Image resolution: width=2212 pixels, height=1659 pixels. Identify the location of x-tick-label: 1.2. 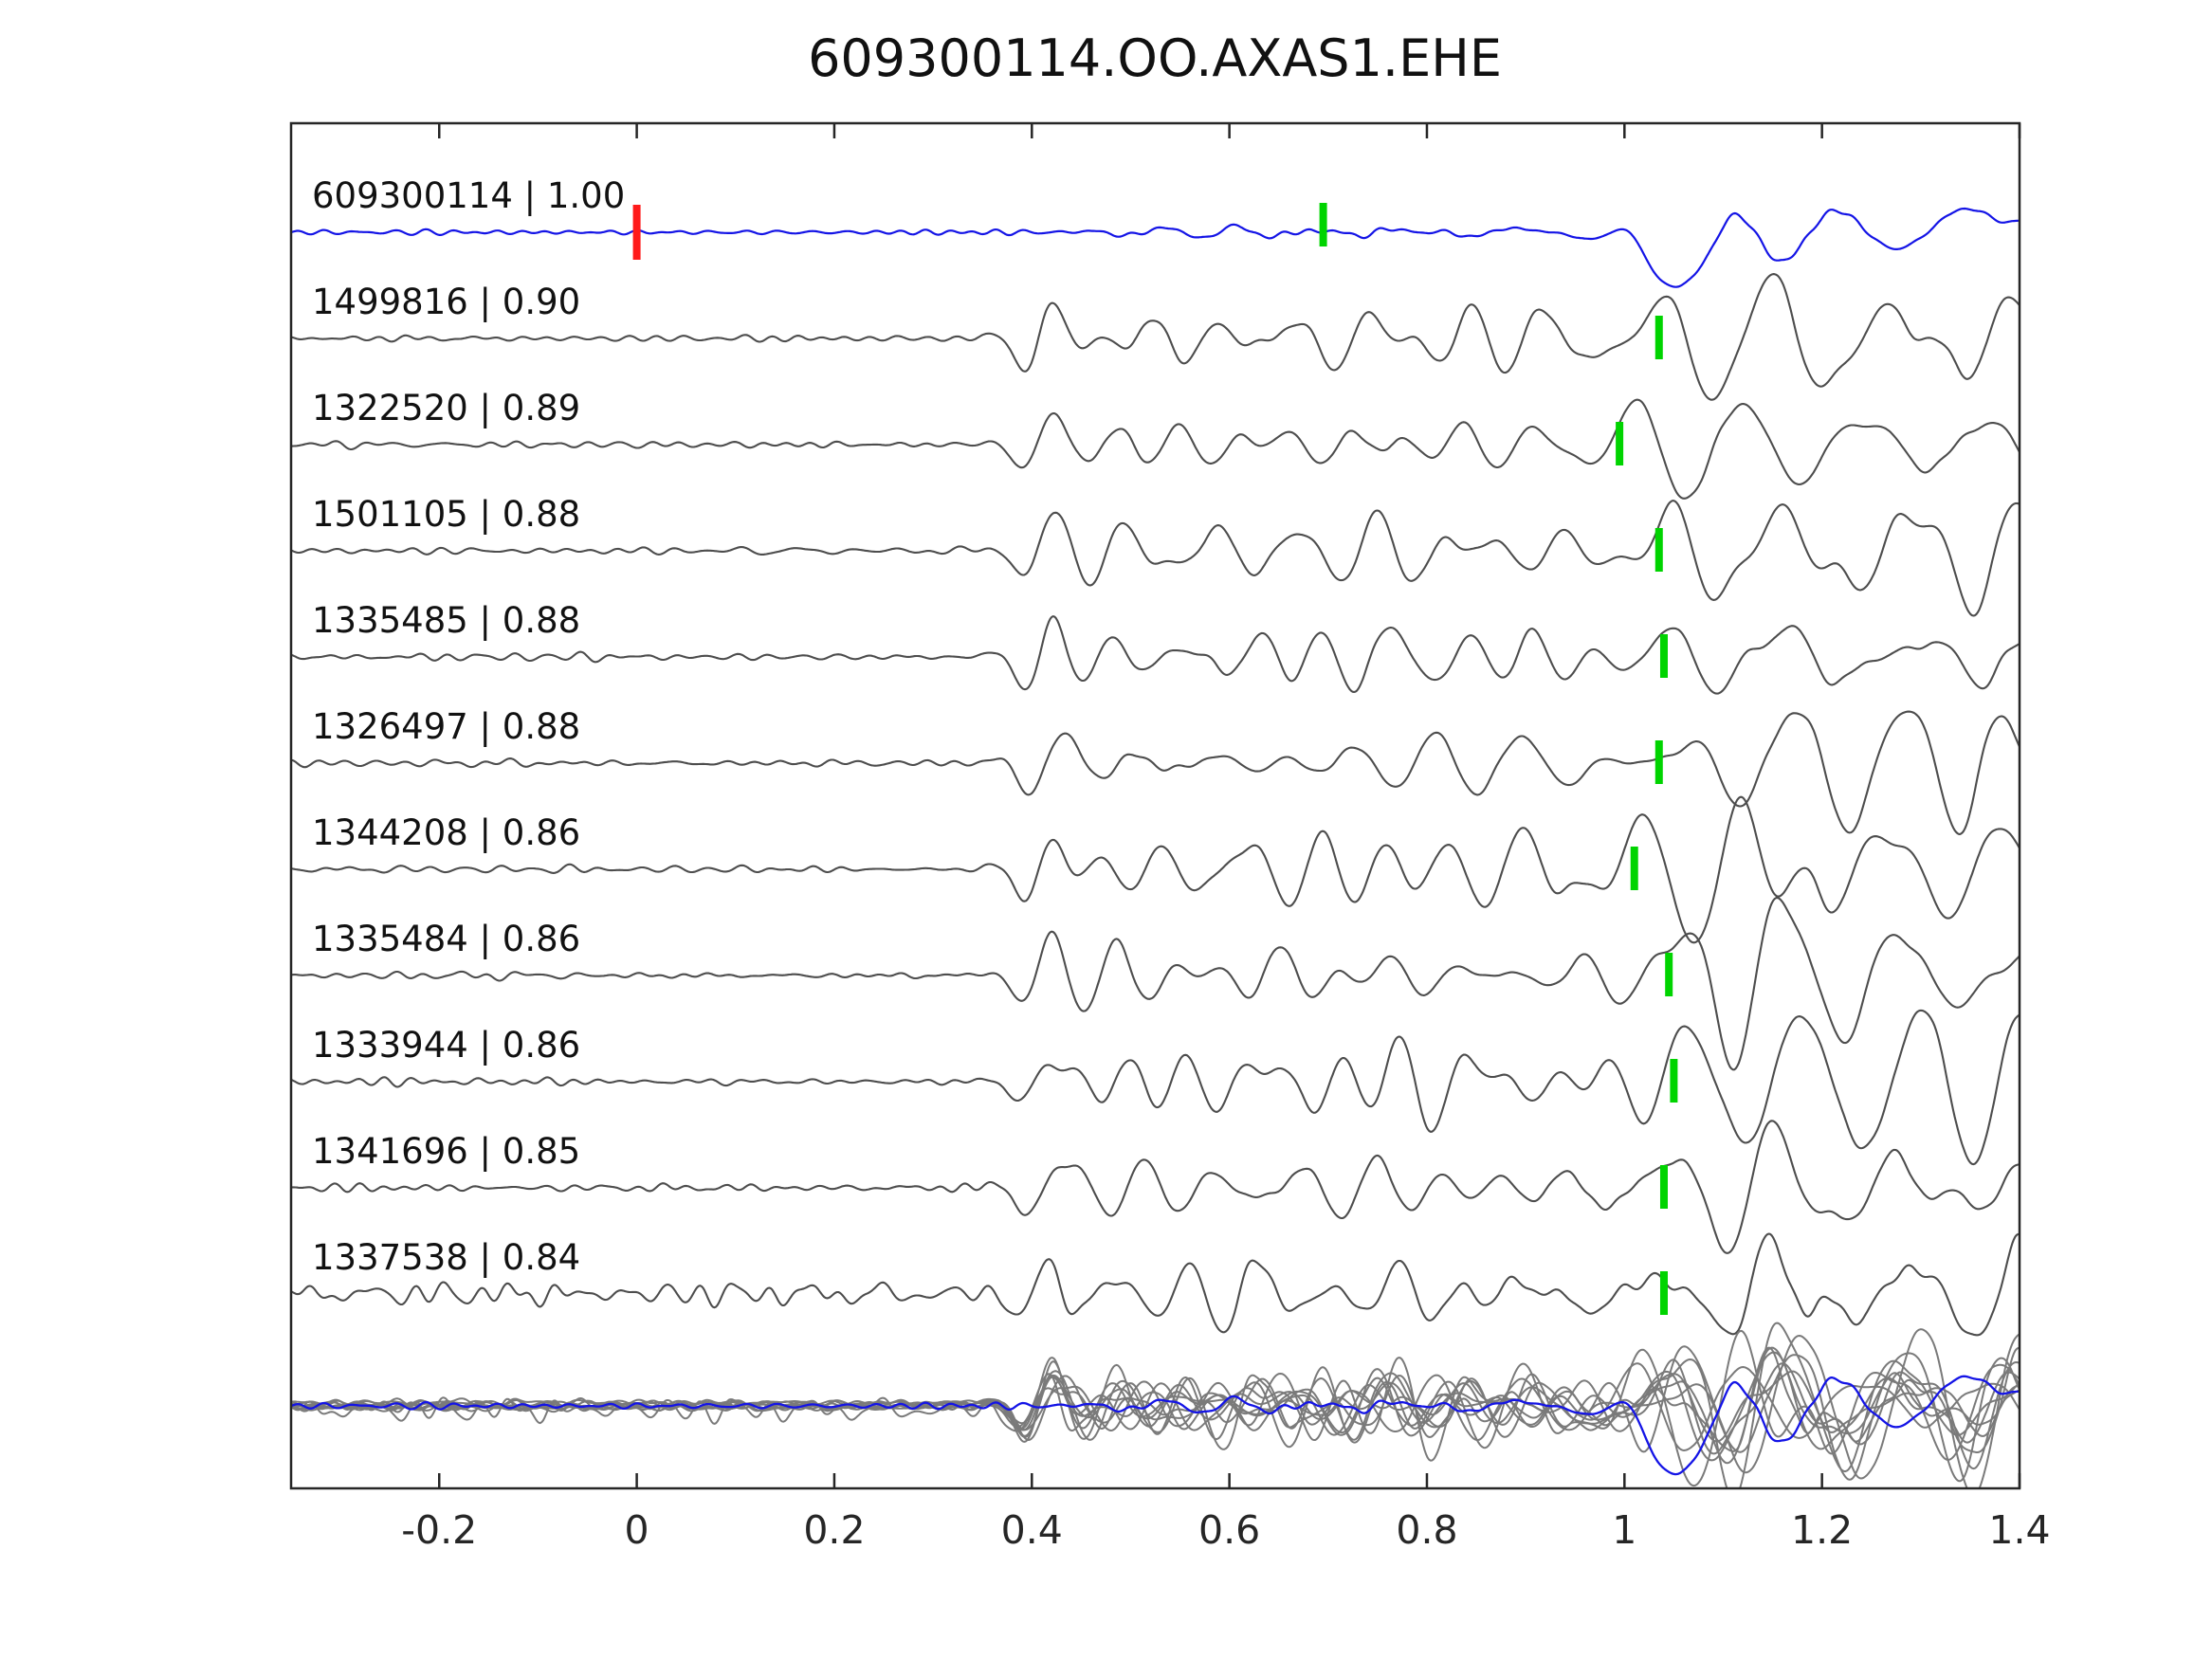
(1822, 1530).